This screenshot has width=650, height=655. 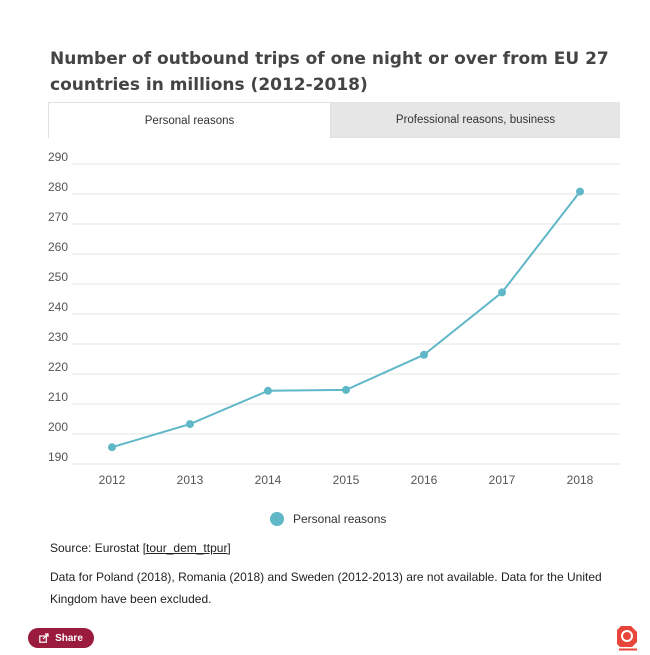 I want to click on legend-marker, so click(x=277, y=519).